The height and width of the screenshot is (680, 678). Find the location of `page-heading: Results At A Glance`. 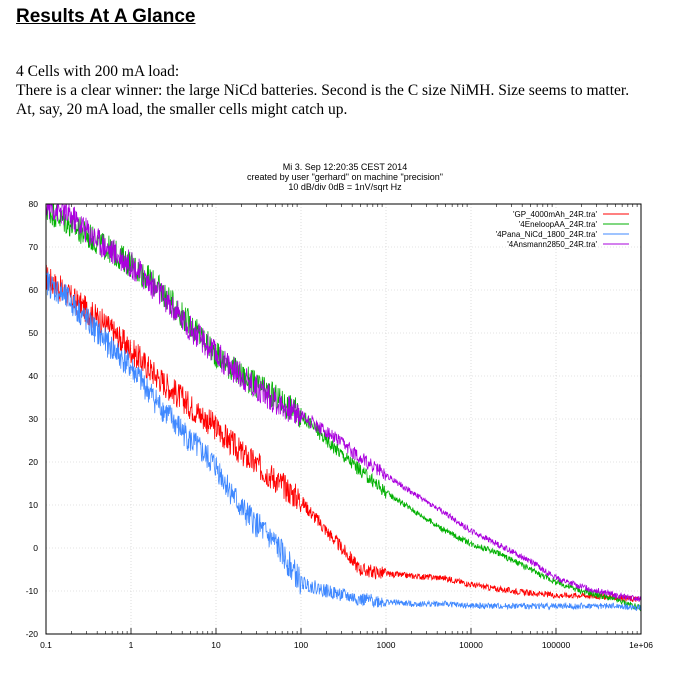

page-heading: Results At A Glance is located at coordinates (106, 16).